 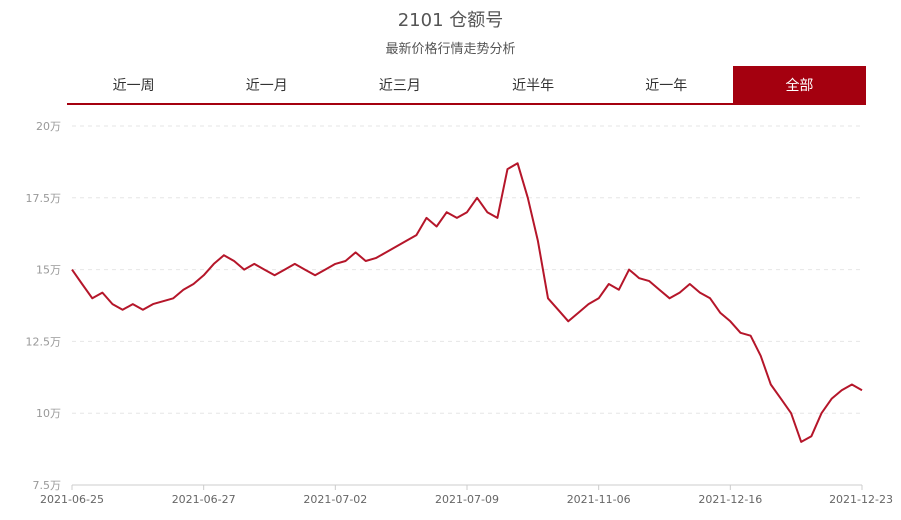 What do you see at coordinates (48, 126) in the screenshot?
I see `y-tick-label: 20万` at bounding box center [48, 126].